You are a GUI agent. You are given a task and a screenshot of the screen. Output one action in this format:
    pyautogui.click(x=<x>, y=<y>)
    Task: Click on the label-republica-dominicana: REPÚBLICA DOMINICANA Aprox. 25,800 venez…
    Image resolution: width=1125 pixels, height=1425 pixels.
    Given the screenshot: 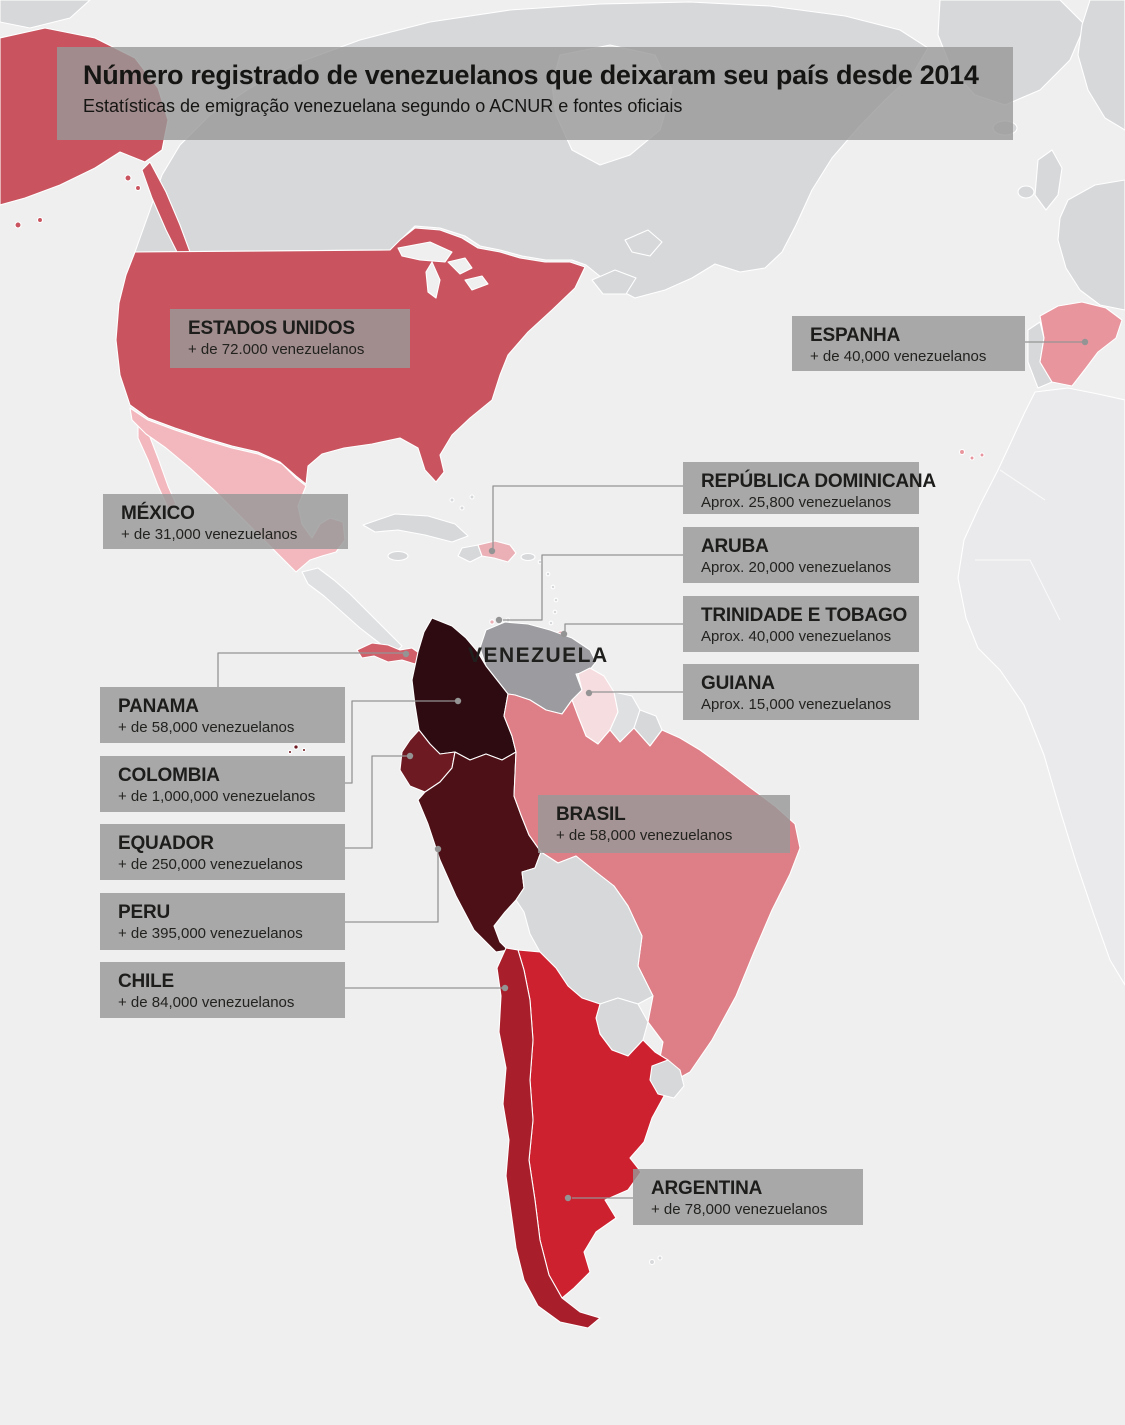 What is the action you would take?
    pyautogui.click(x=809, y=488)
    